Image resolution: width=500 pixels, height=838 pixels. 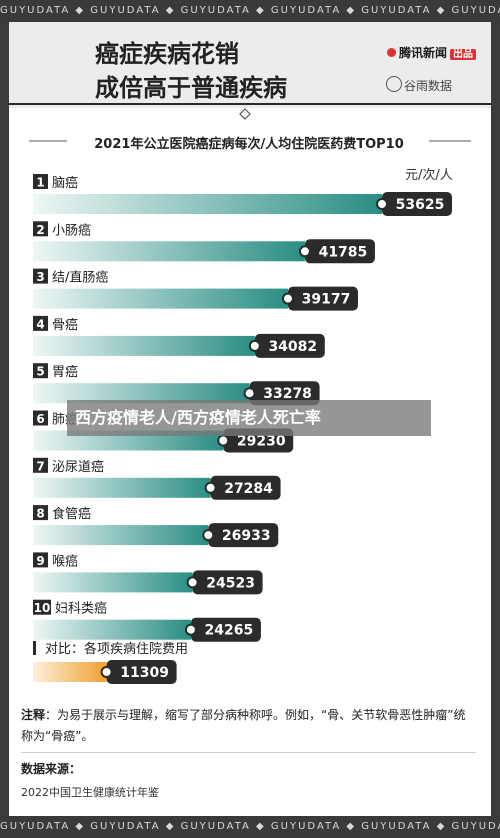 I want to click on rank-number: 9, so click(x=40, y=561).